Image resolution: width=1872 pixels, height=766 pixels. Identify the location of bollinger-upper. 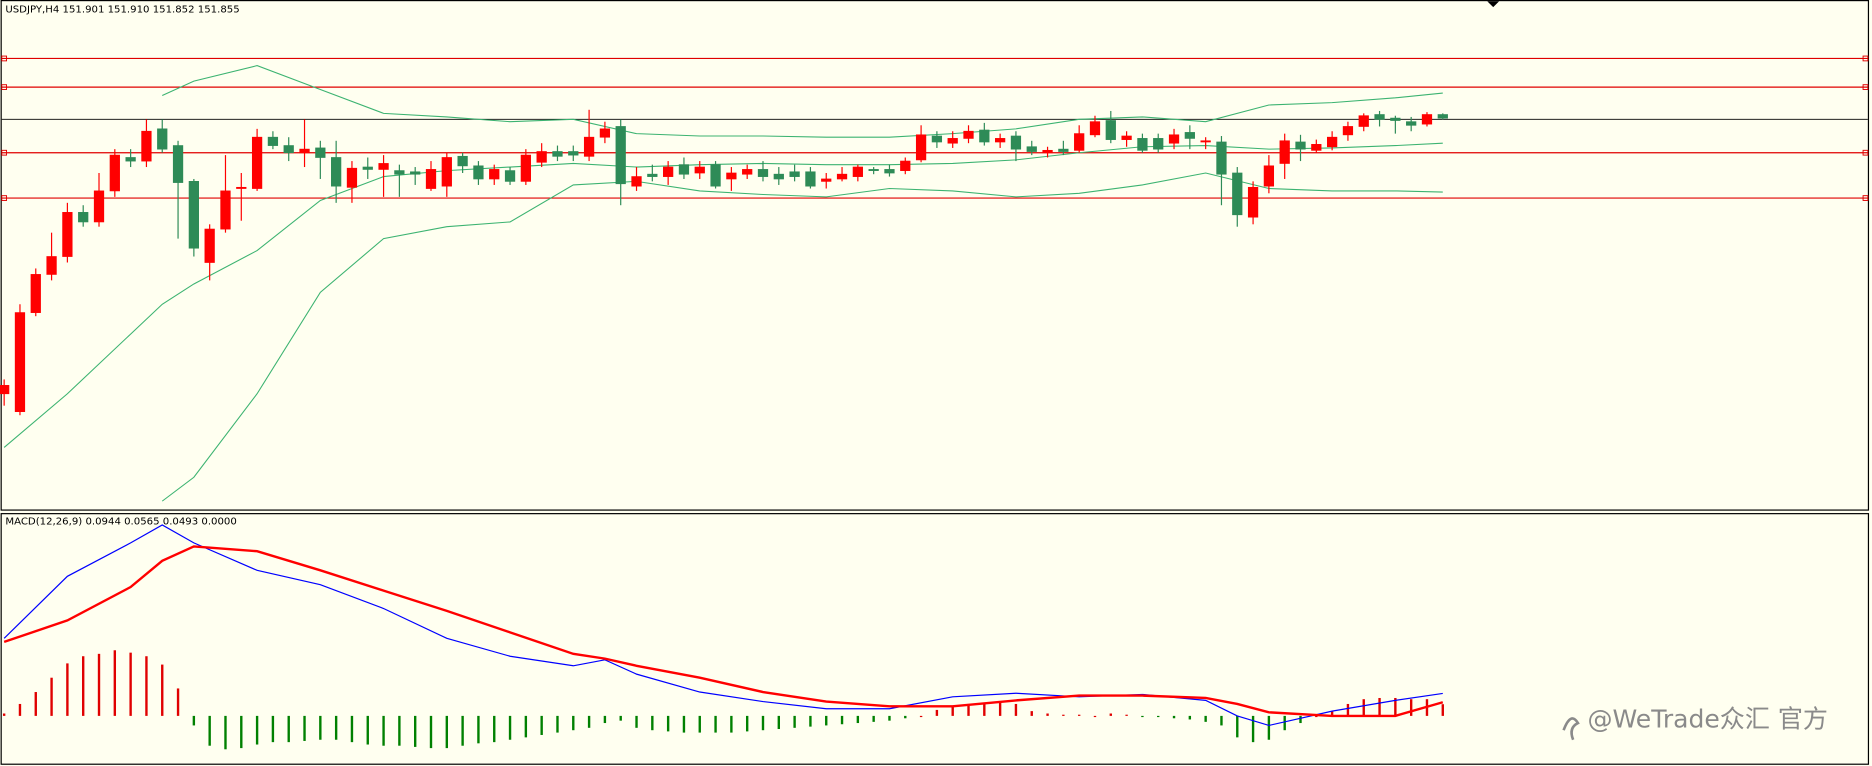
(802, 101).